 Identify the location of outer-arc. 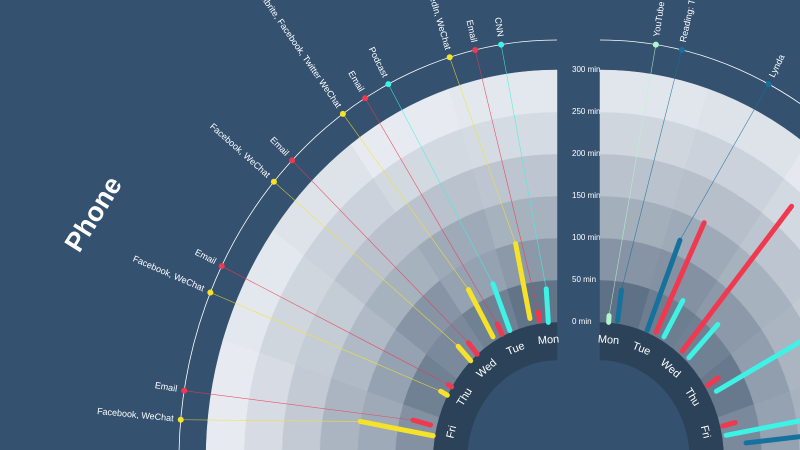
(699, 72).